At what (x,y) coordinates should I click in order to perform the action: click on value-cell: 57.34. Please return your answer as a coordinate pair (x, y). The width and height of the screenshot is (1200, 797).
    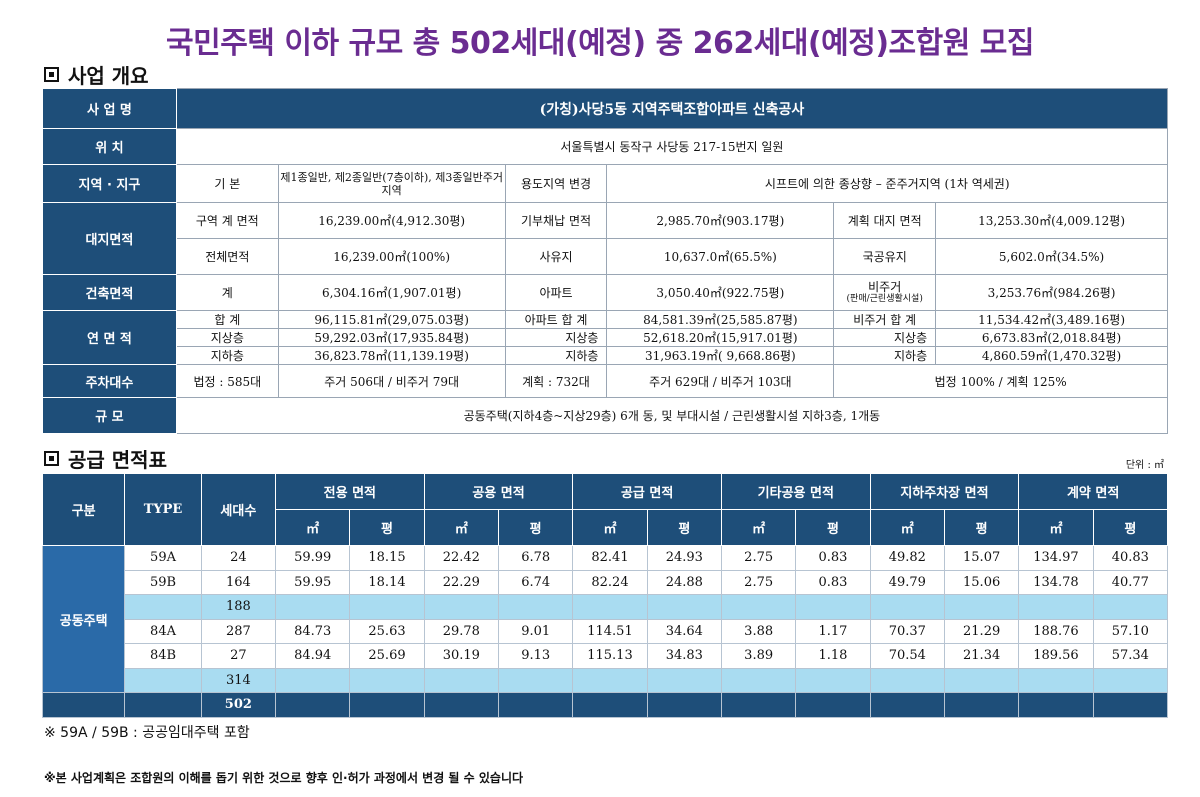
    Looking at the image, I should click on (1130, 656).